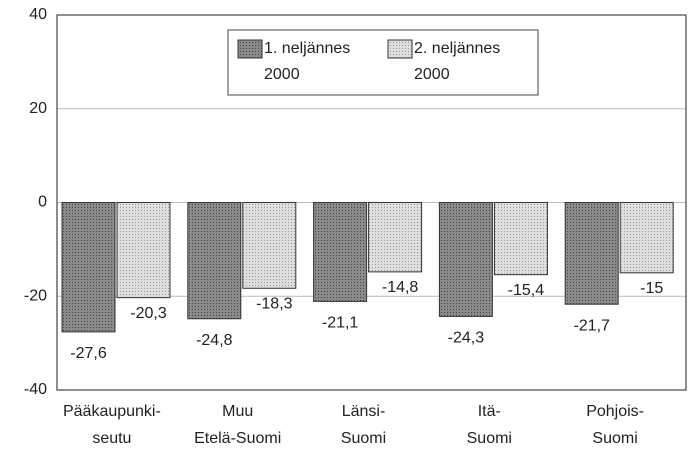 This screenshot has height=457, width=696. I want to click on value-label: -21,1, so click(340, 323).